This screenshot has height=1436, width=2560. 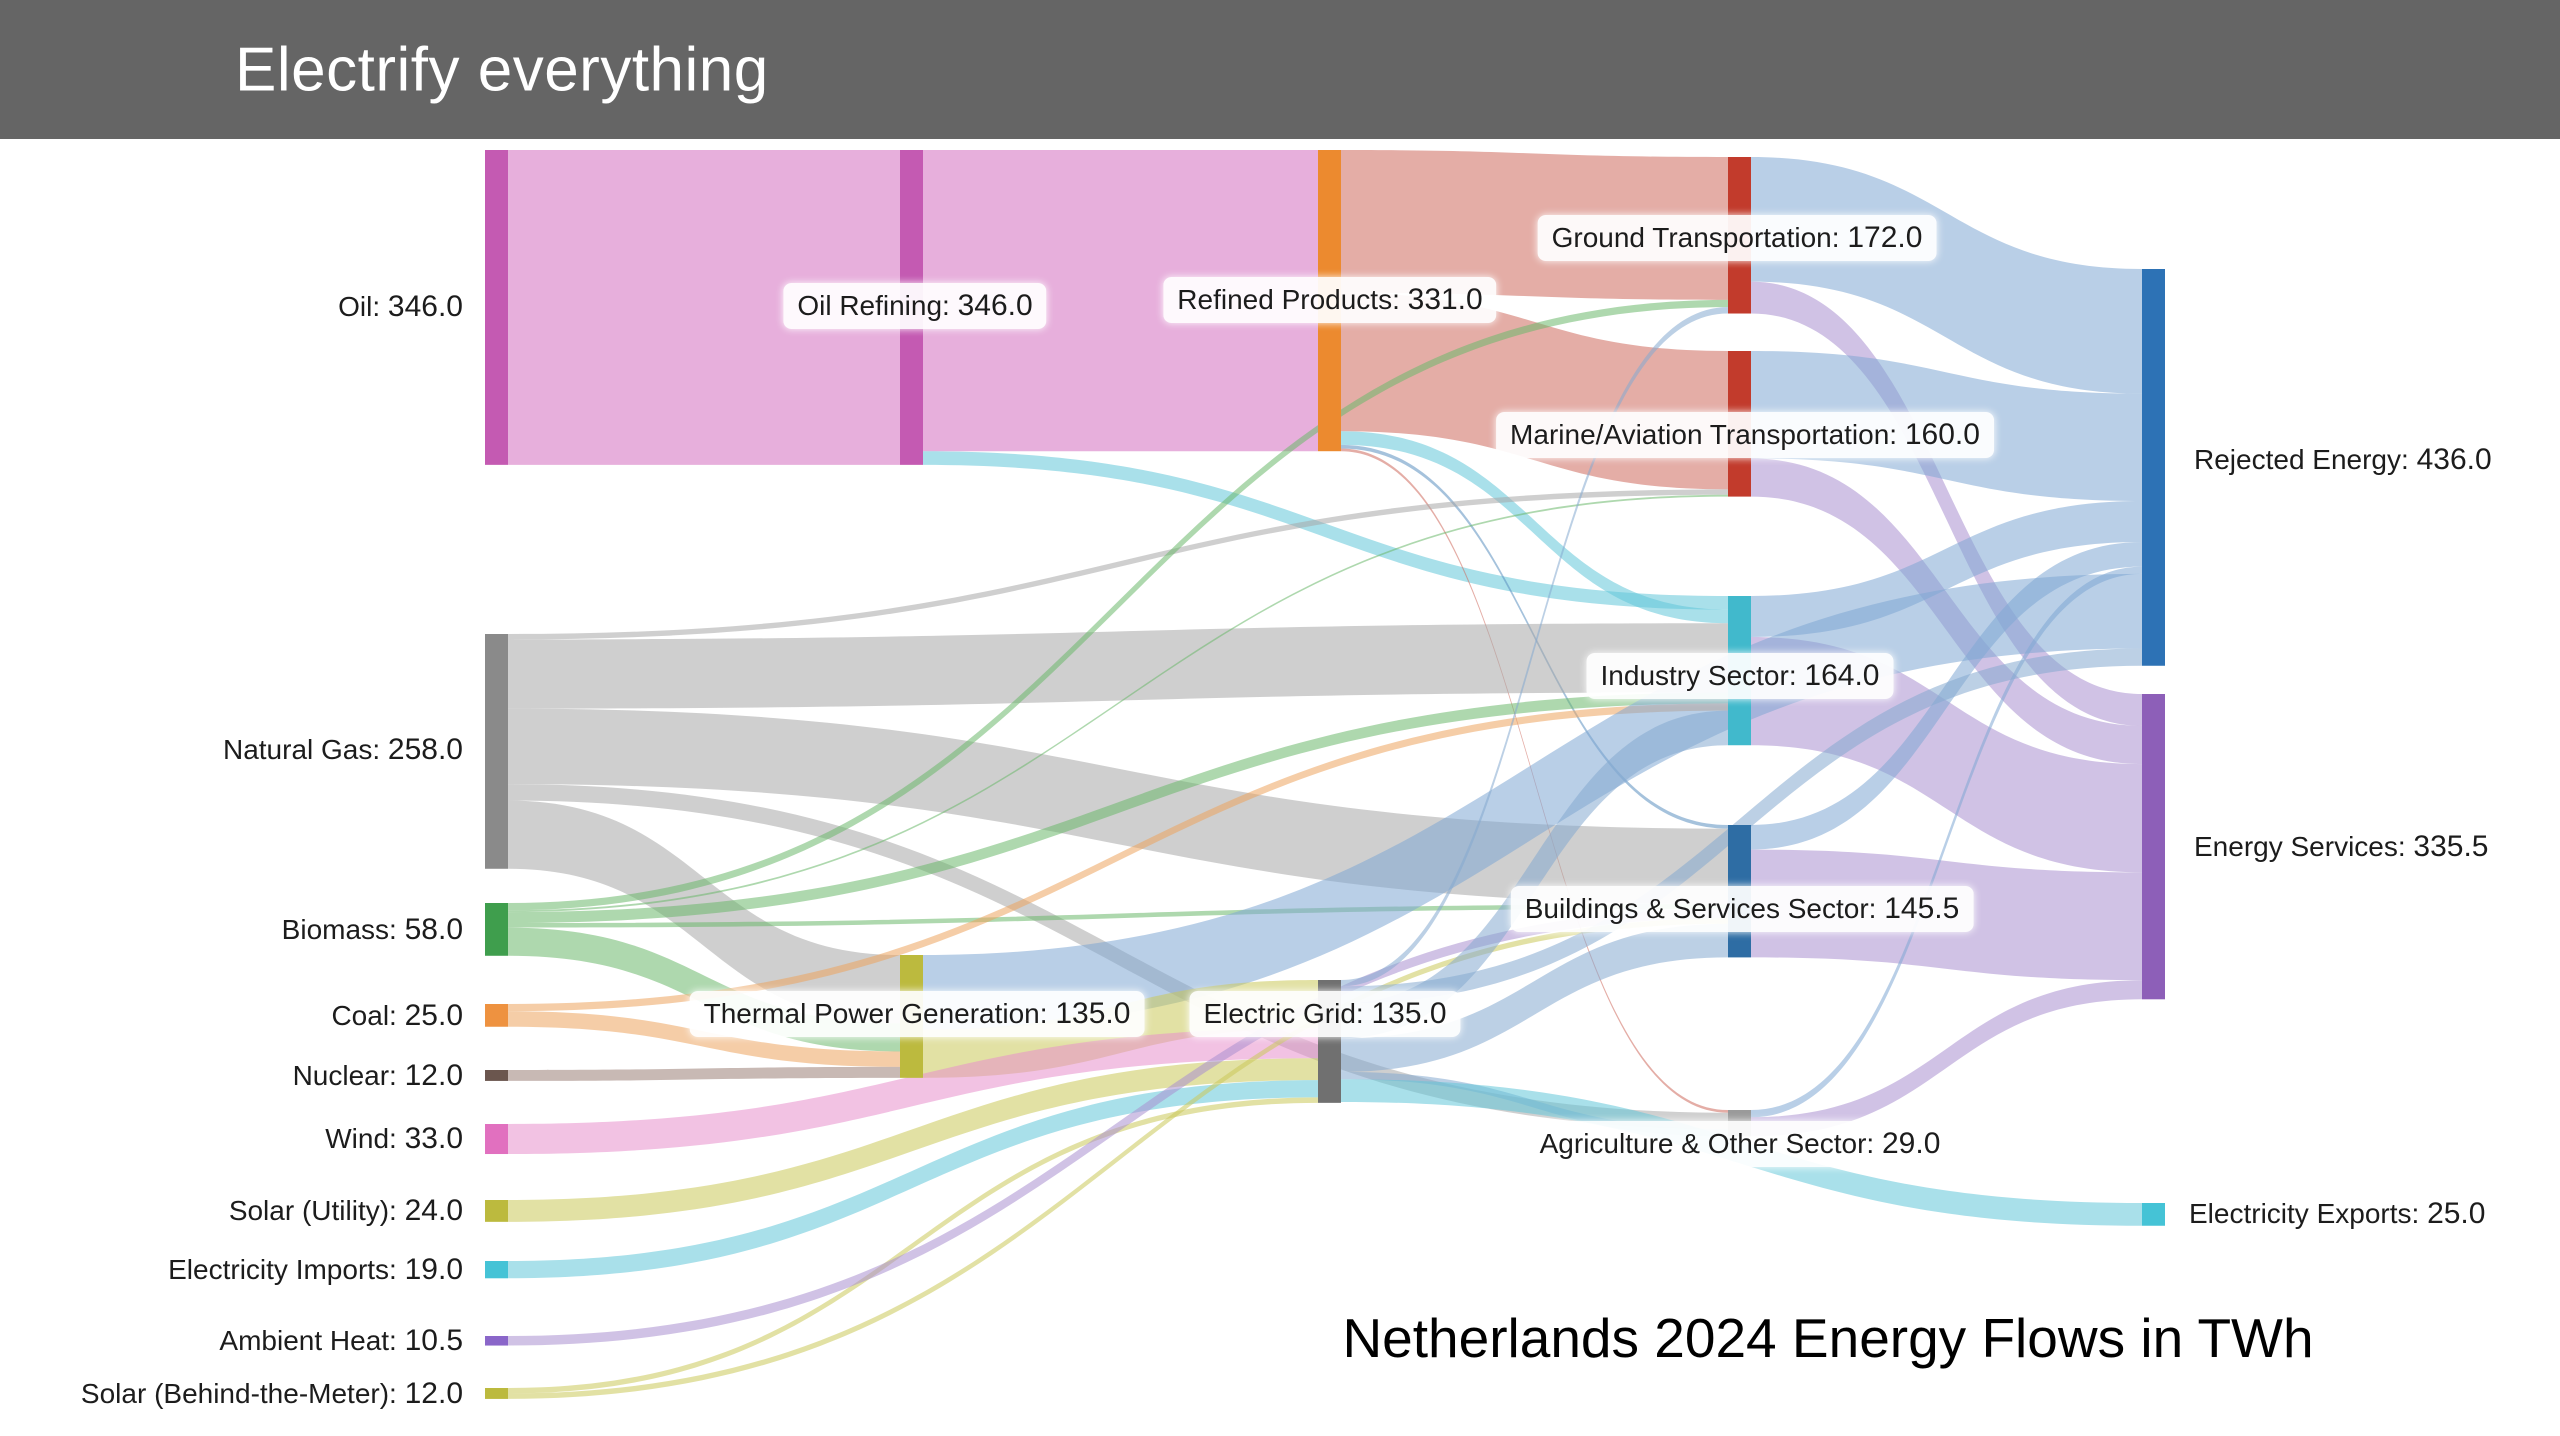 I want to click on flow-electricity_imports-to-electric_grid, so click(x=913, y=1179).